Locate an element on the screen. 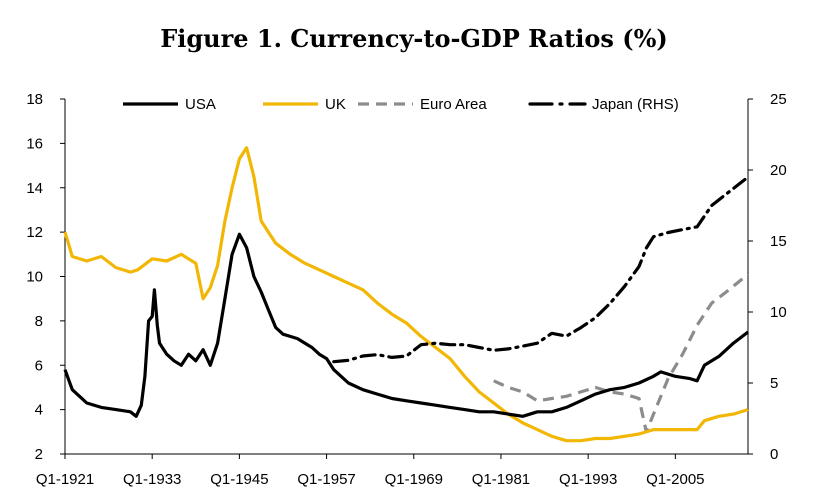 The image size is (828, 501). right-tick-label: 15 is located at coordinates (778, 241).